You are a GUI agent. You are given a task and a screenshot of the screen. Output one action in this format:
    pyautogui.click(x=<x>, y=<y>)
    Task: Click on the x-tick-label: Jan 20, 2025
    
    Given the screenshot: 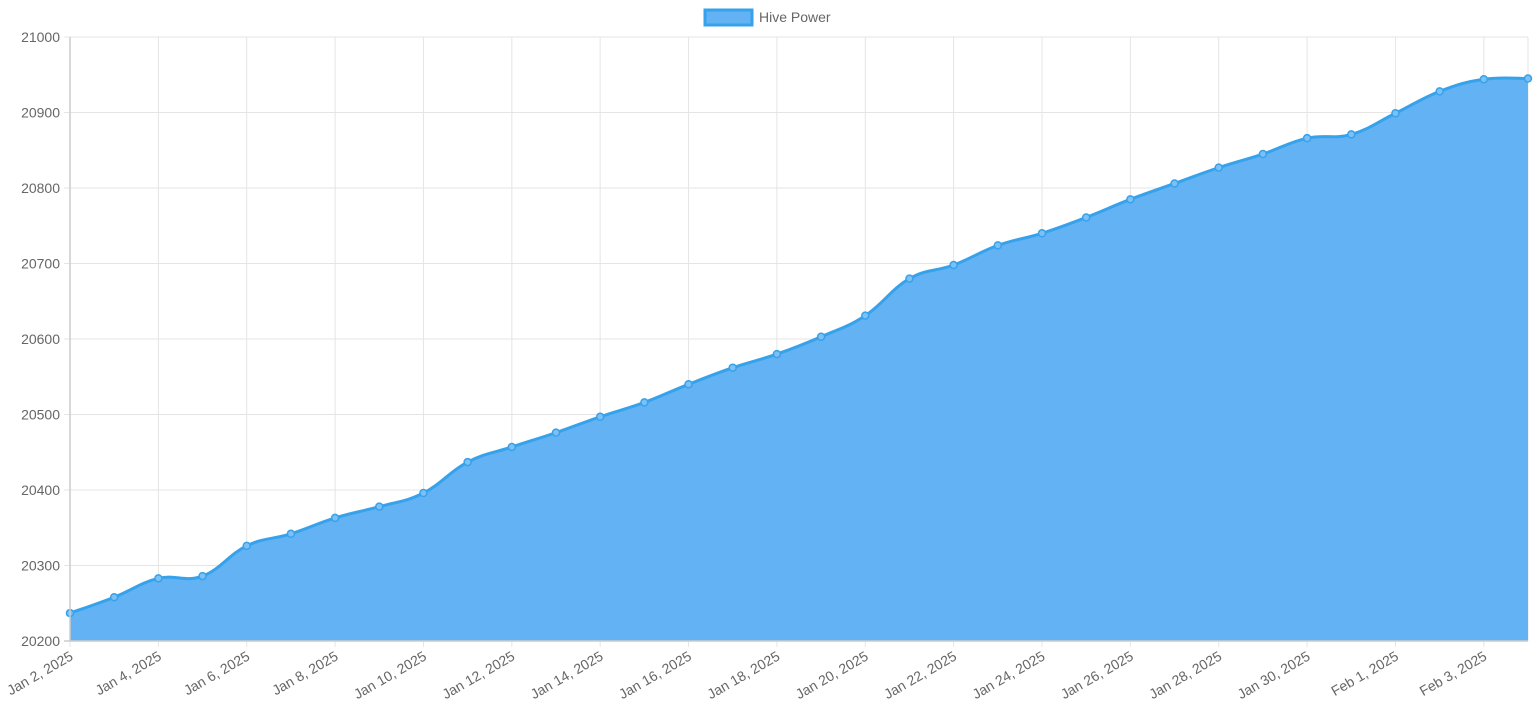 What is the action you would take?
    pyautogui.click(x=832, y=675)
    